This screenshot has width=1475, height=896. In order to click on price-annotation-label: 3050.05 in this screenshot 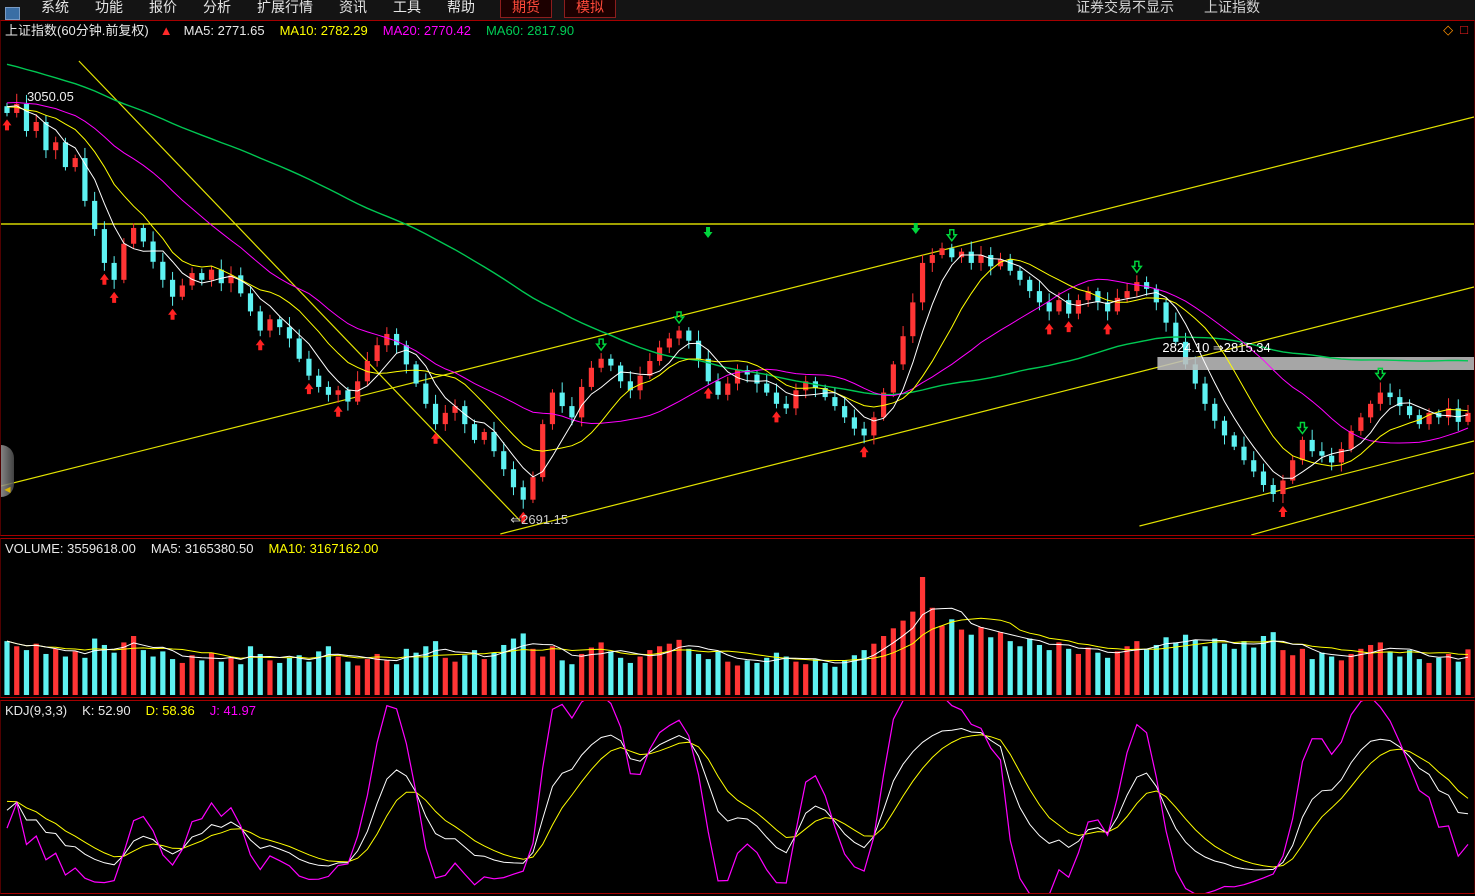, I will do `click(50, 96)`.